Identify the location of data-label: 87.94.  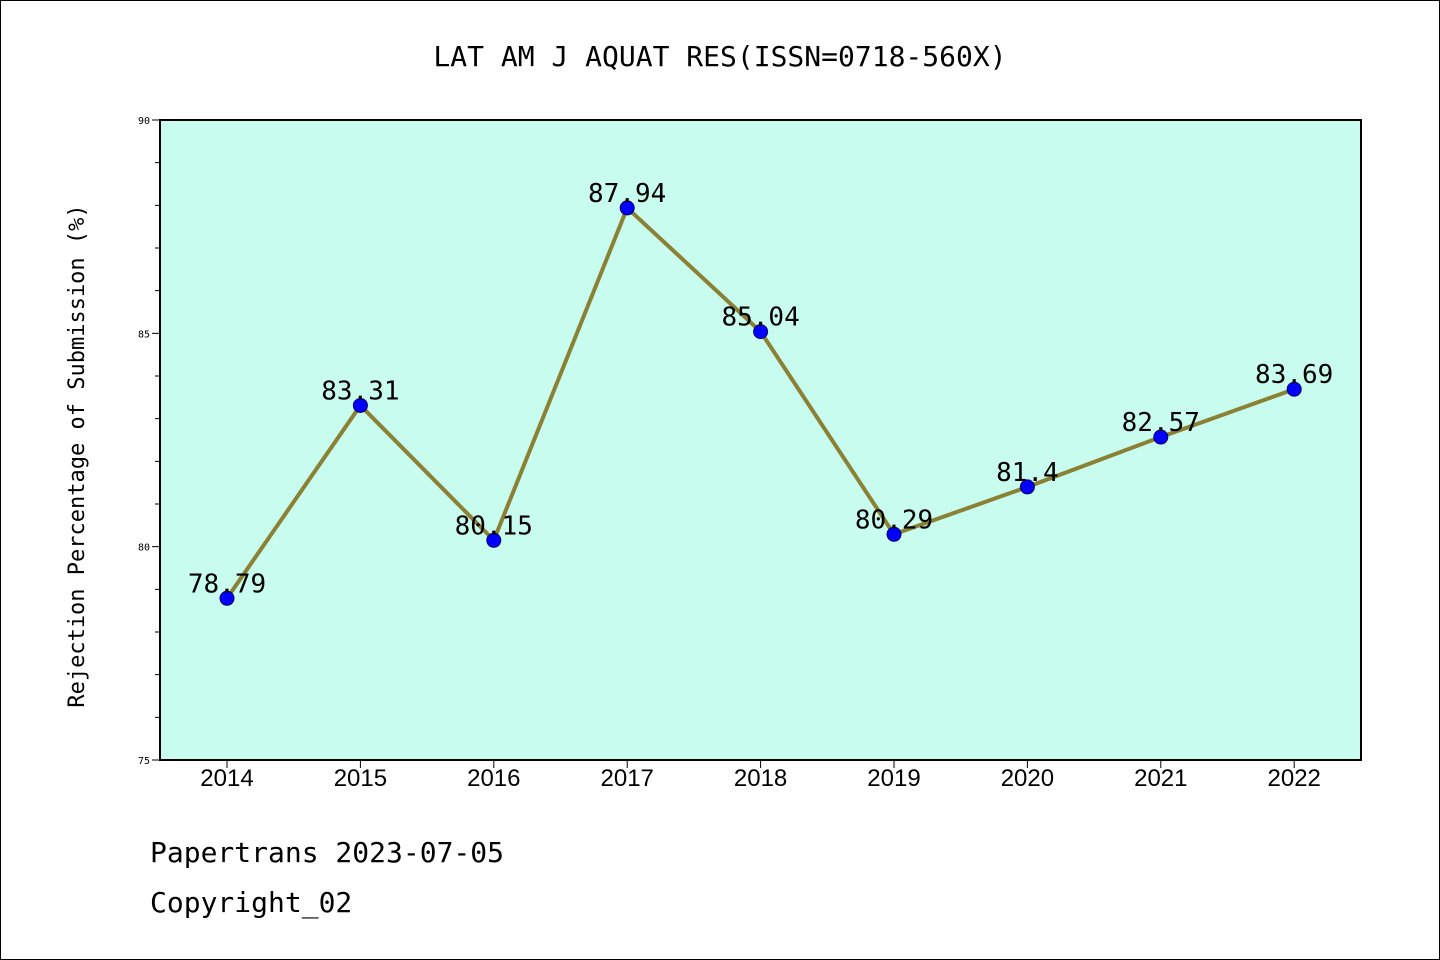
(627, 194).